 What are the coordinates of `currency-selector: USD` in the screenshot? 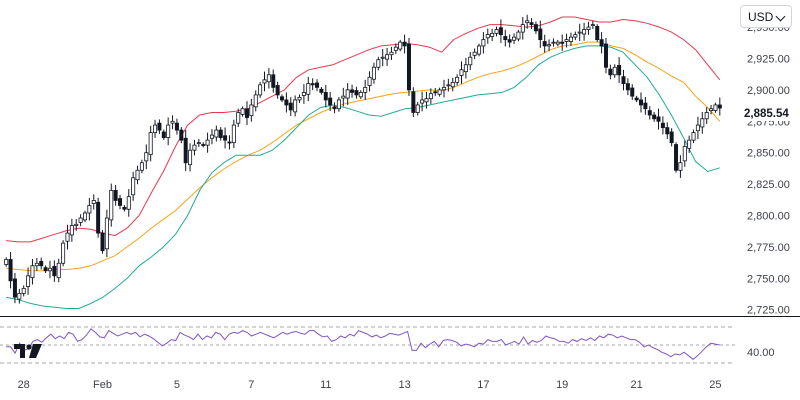 It's located at (766, 16).